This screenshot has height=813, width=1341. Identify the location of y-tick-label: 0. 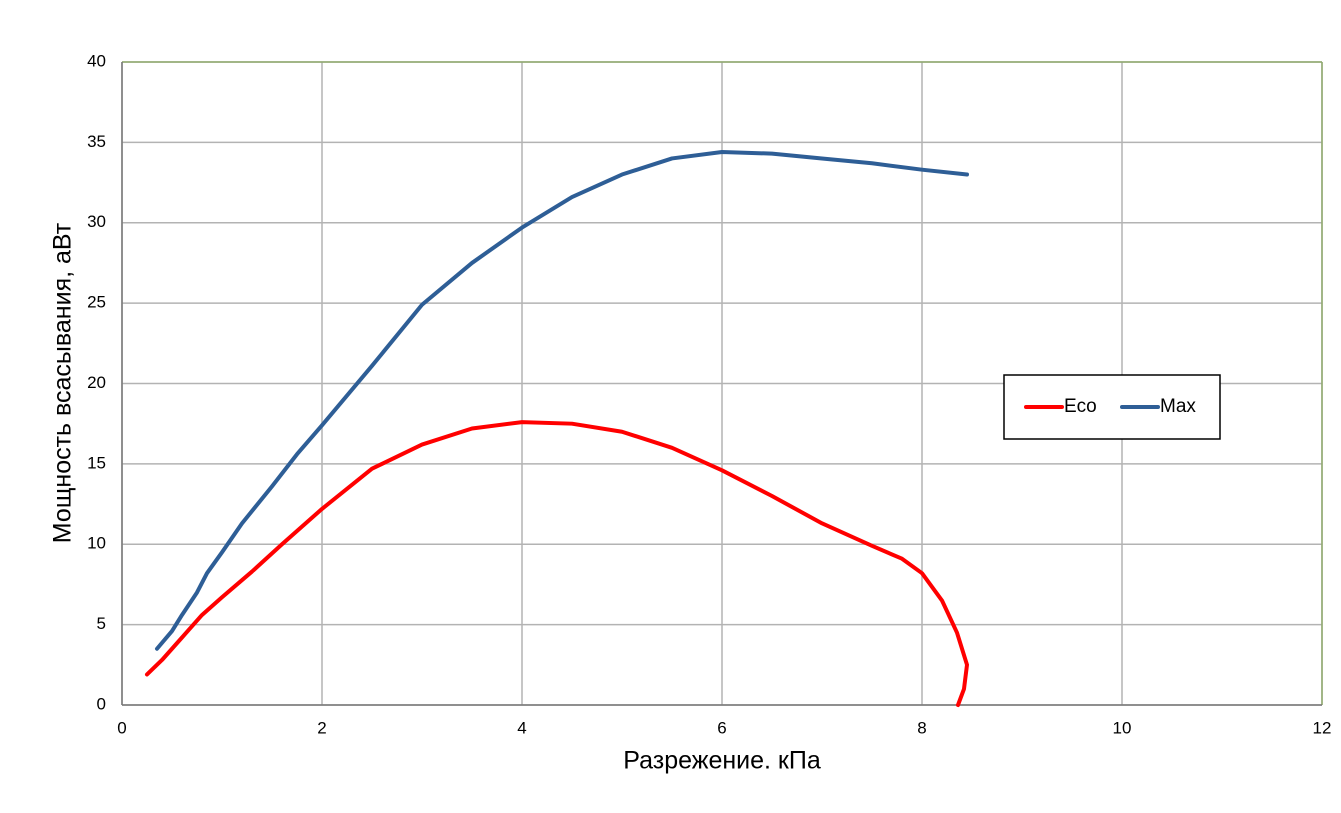
(101, 703).